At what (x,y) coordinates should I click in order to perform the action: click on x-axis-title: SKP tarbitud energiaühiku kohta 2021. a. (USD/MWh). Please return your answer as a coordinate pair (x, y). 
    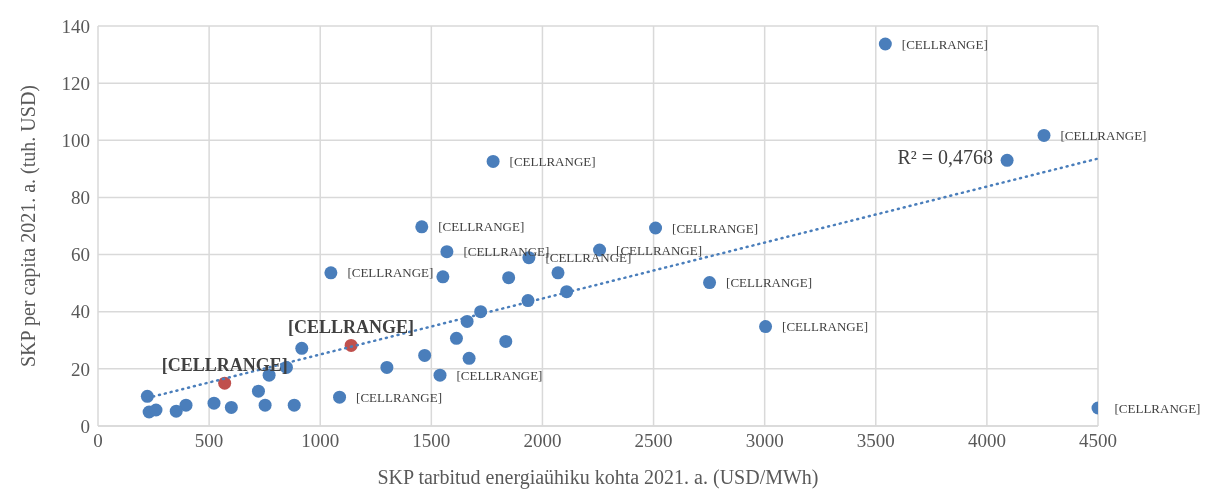
    Looking at the image, I should click on (598, 477).